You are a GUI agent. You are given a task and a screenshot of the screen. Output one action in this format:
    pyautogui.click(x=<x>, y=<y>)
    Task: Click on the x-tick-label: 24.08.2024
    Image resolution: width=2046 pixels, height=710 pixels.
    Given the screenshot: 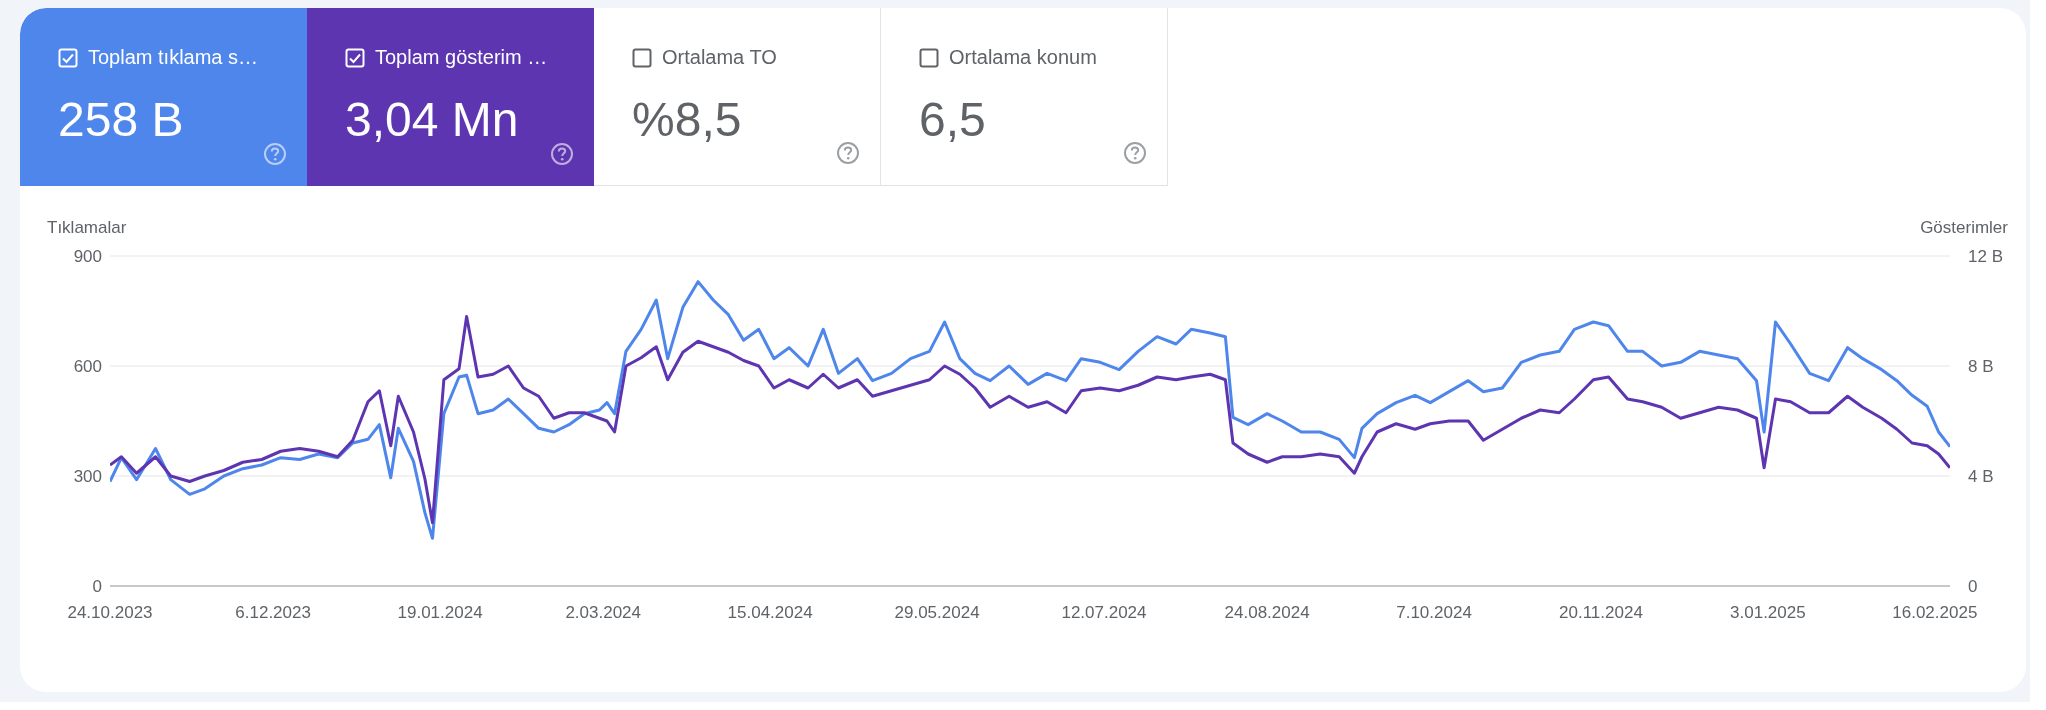 What is the action you would take?
    pyautogui.click(x=1267, y=613)
    